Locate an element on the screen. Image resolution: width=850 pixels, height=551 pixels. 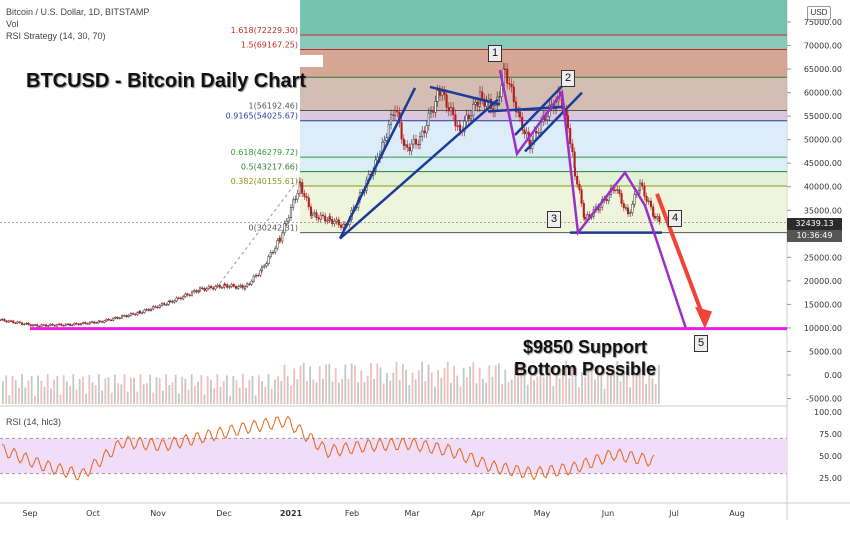
time-tick-label: May is located at coordinates (542, 513).